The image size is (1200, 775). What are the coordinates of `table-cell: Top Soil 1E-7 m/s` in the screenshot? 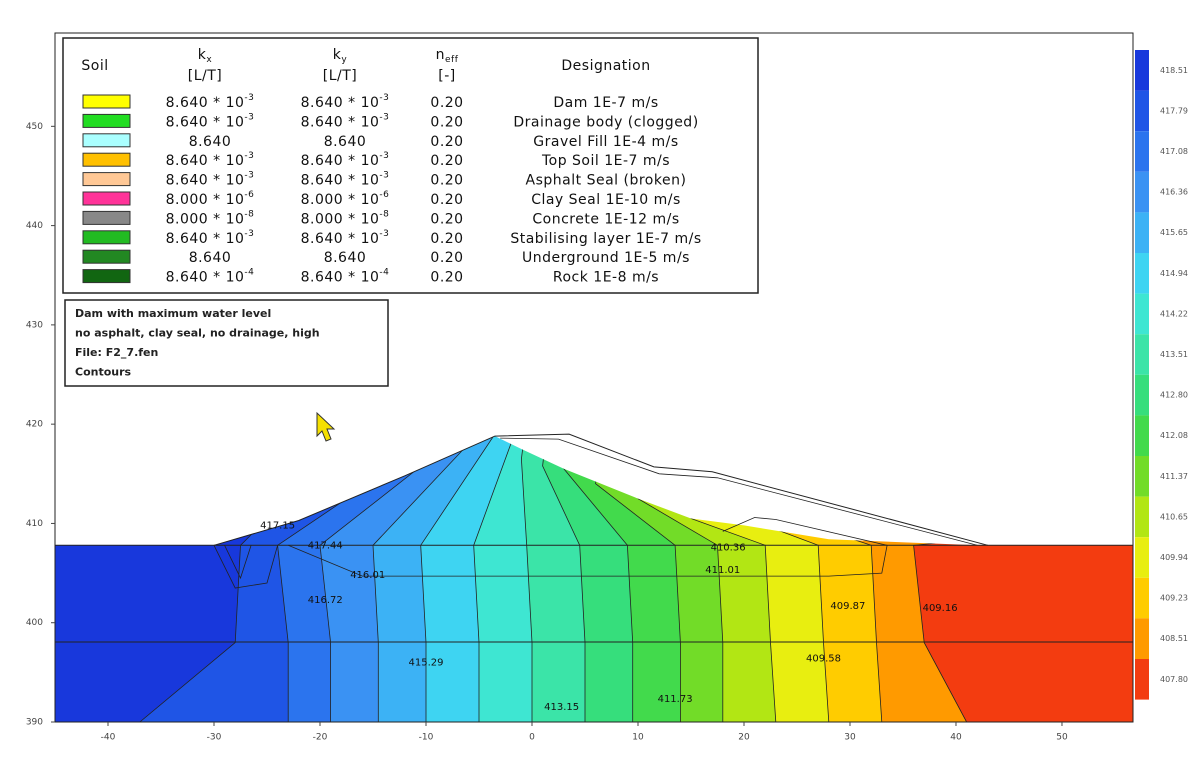 It's located at (605, 161).